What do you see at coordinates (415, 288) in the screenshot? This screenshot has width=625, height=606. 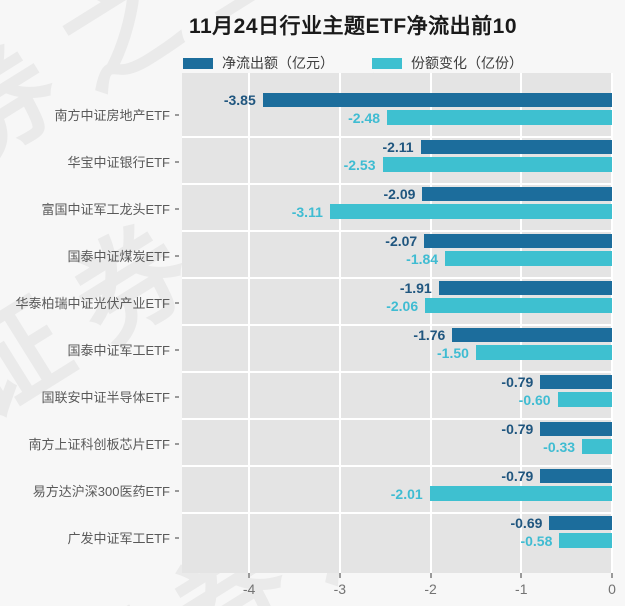 I see `bar-value-label: -1.91` at bounding box center [415, 288].